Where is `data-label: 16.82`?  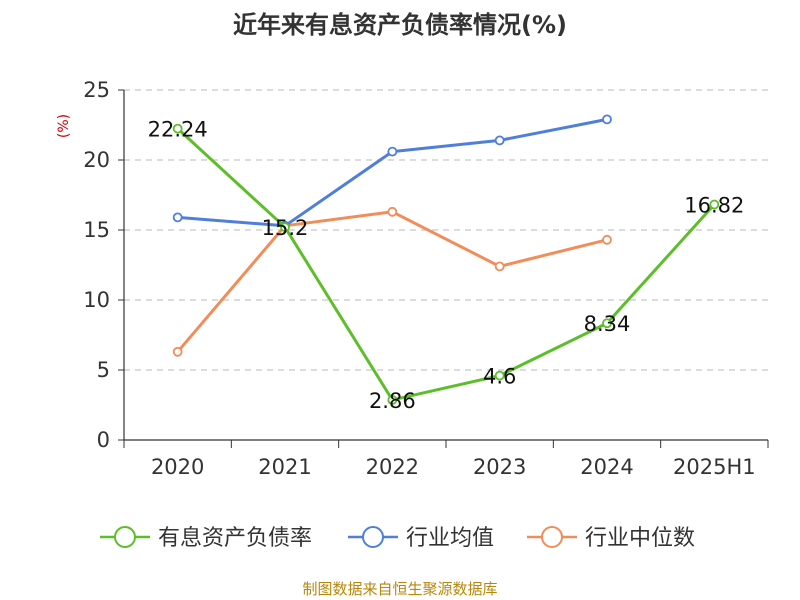
data-label: 16.82 is located at coordinates (714, 206).